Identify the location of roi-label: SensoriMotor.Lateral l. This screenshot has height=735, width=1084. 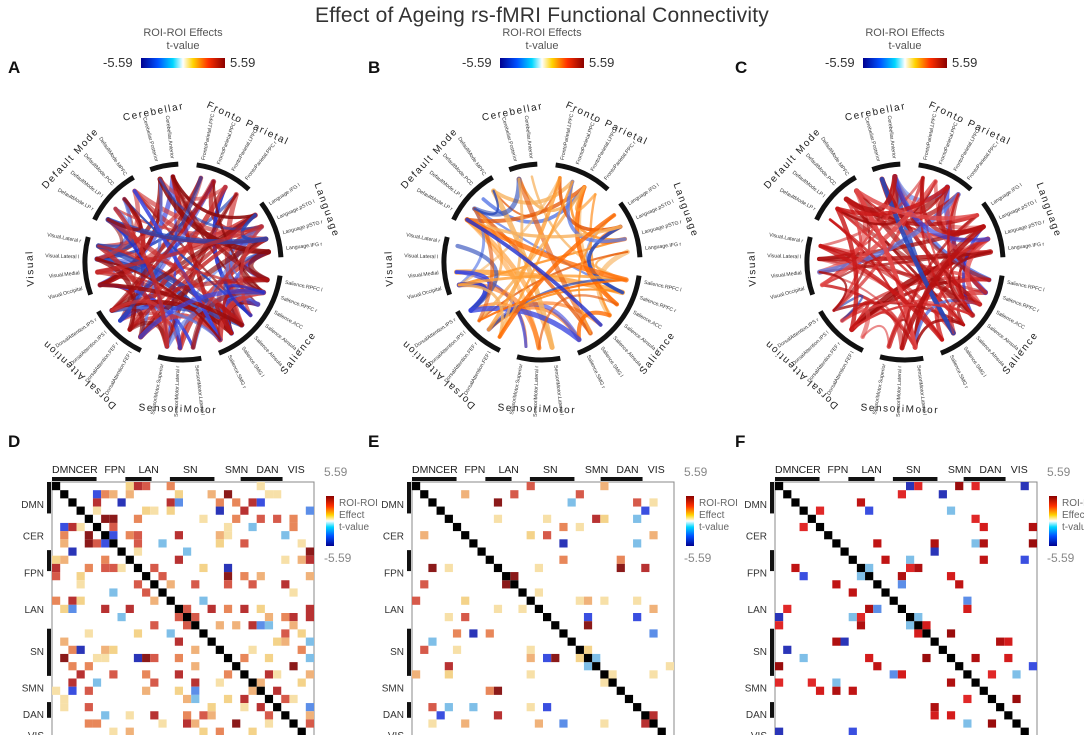
(921, 390).